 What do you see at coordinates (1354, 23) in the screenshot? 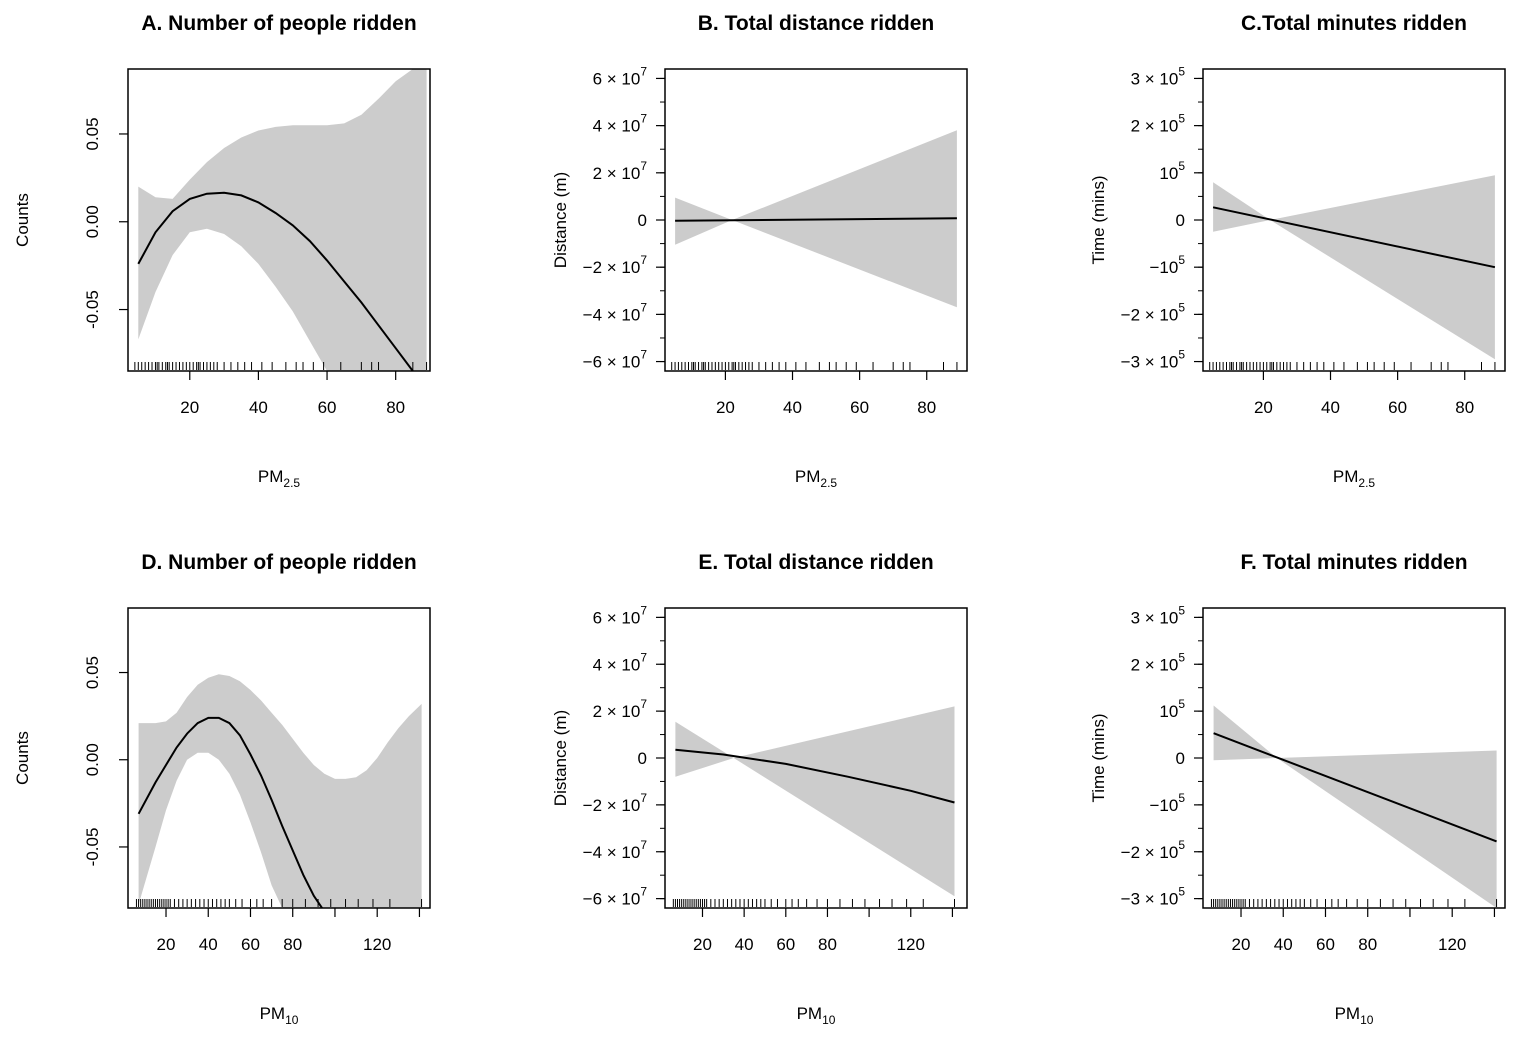
I see `chart-title: C.Total minutes ridden` at bounding box center [1354, 23].